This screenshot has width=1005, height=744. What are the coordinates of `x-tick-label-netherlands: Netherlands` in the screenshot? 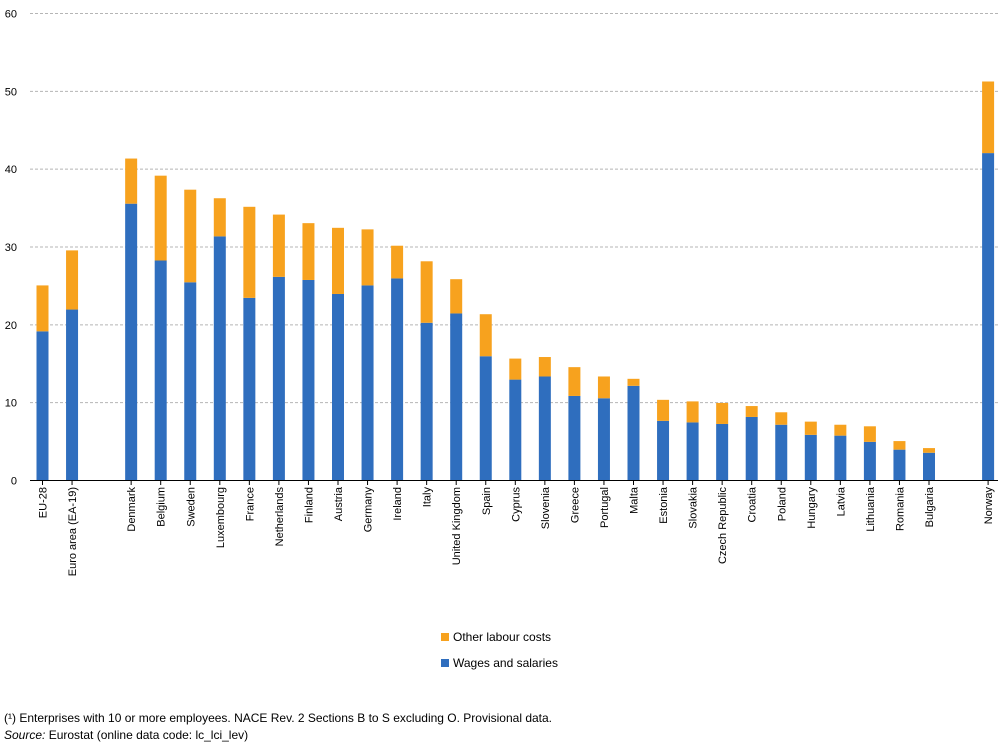 It's located at (280, 517).